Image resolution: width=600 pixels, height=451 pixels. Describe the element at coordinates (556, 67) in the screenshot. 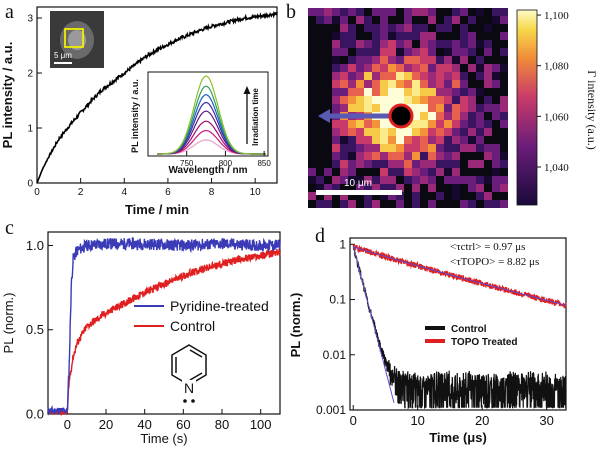

I see `colorbar-tick-label: 1,080` at that location.